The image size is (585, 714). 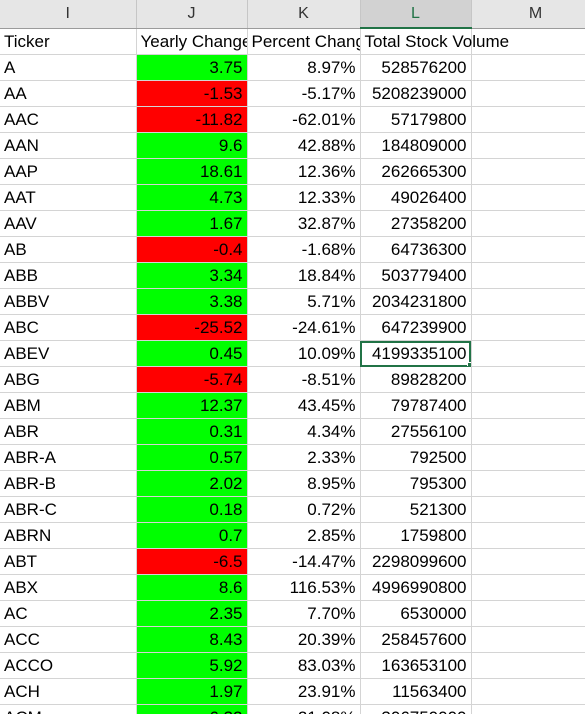 What do you see at coordinates (304, 509) in the screenshot?
I see `percent-change-cell: 0.72%` at bounding box center [304, 509].